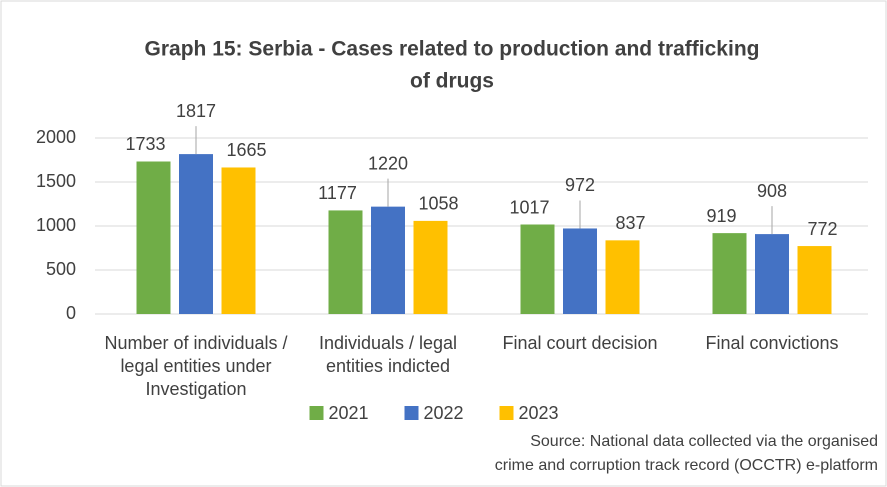 This screenshot has height=487, width=887. I want to click on y-tick-label: 0, so click(71, 313).